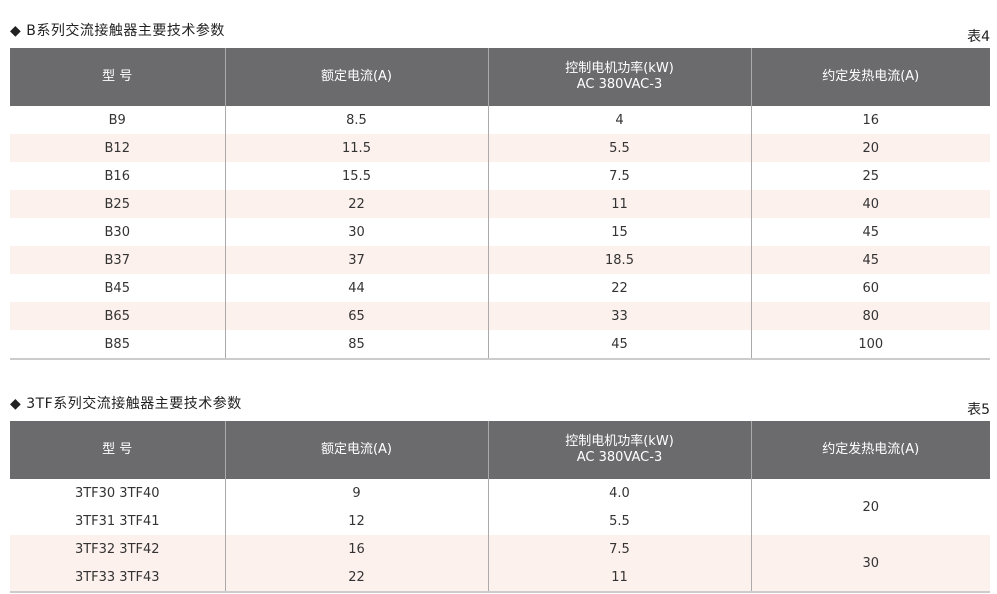 The width and height of the screenshot is (997, 594). I want to click on table-cell: 9, so click(356, 493).